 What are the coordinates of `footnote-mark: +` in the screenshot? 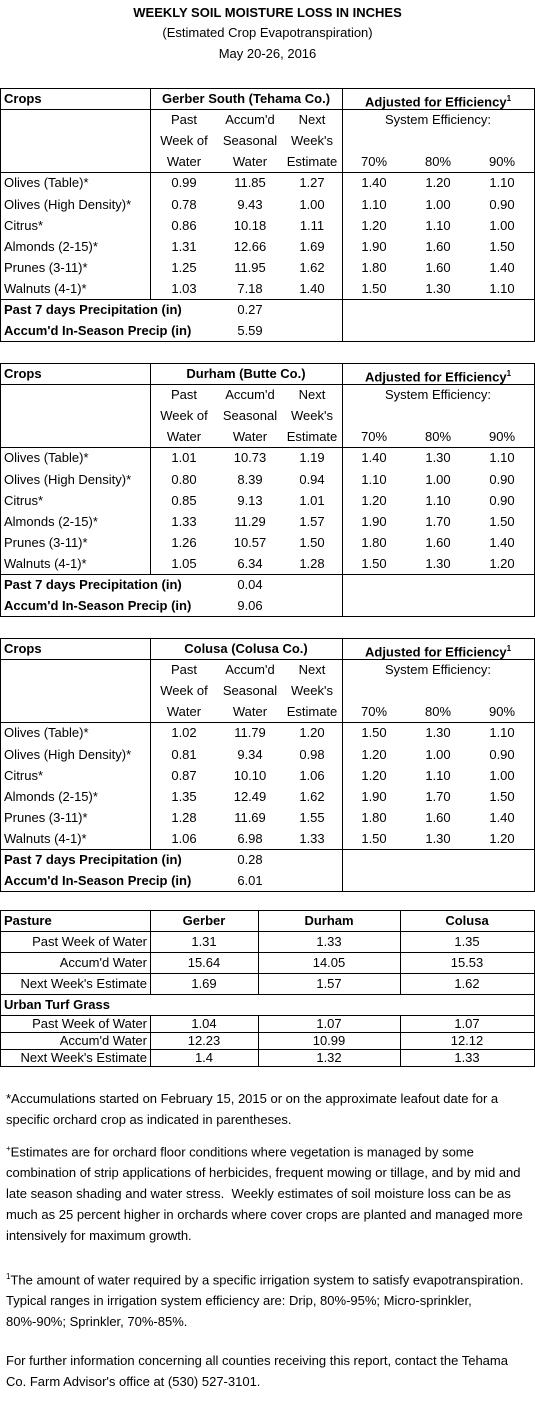 It's located at (8, 1148).